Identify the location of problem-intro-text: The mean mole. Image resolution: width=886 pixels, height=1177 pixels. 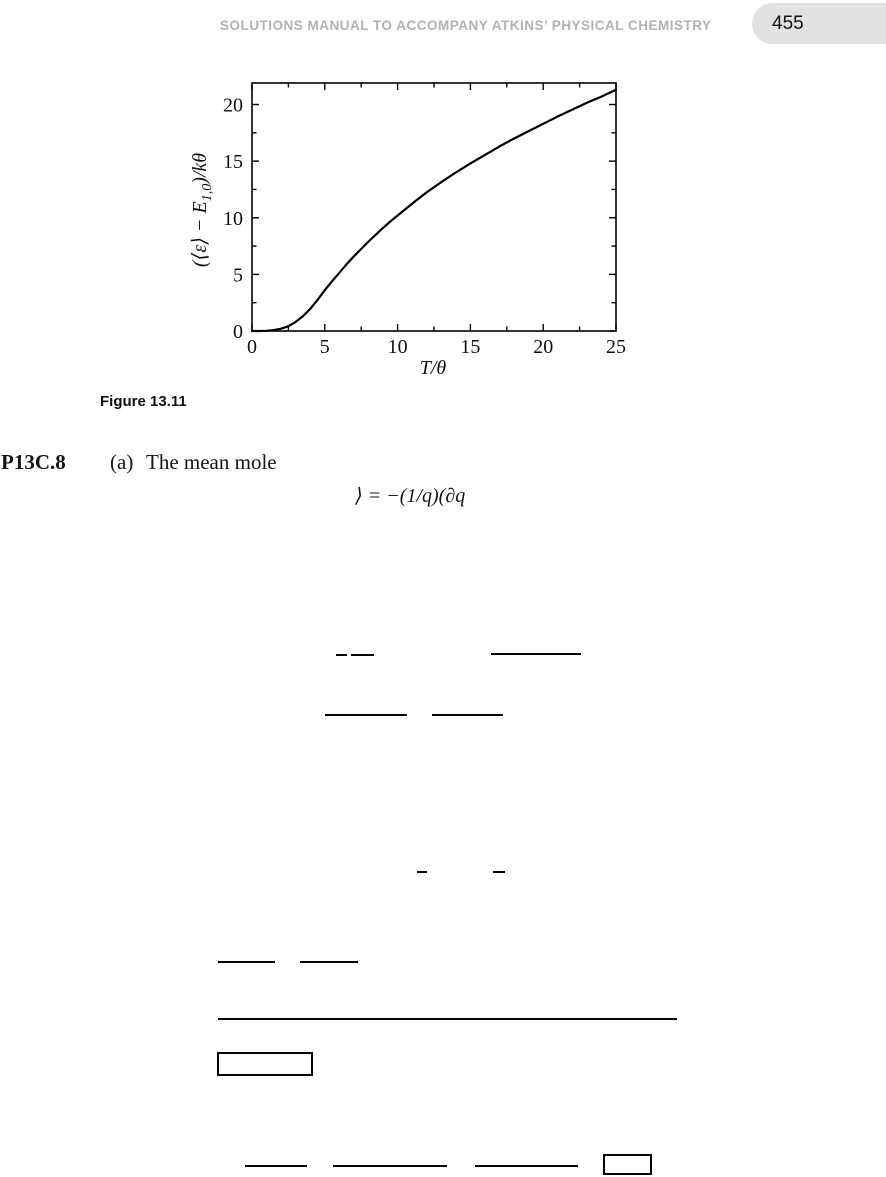
(211, 462).